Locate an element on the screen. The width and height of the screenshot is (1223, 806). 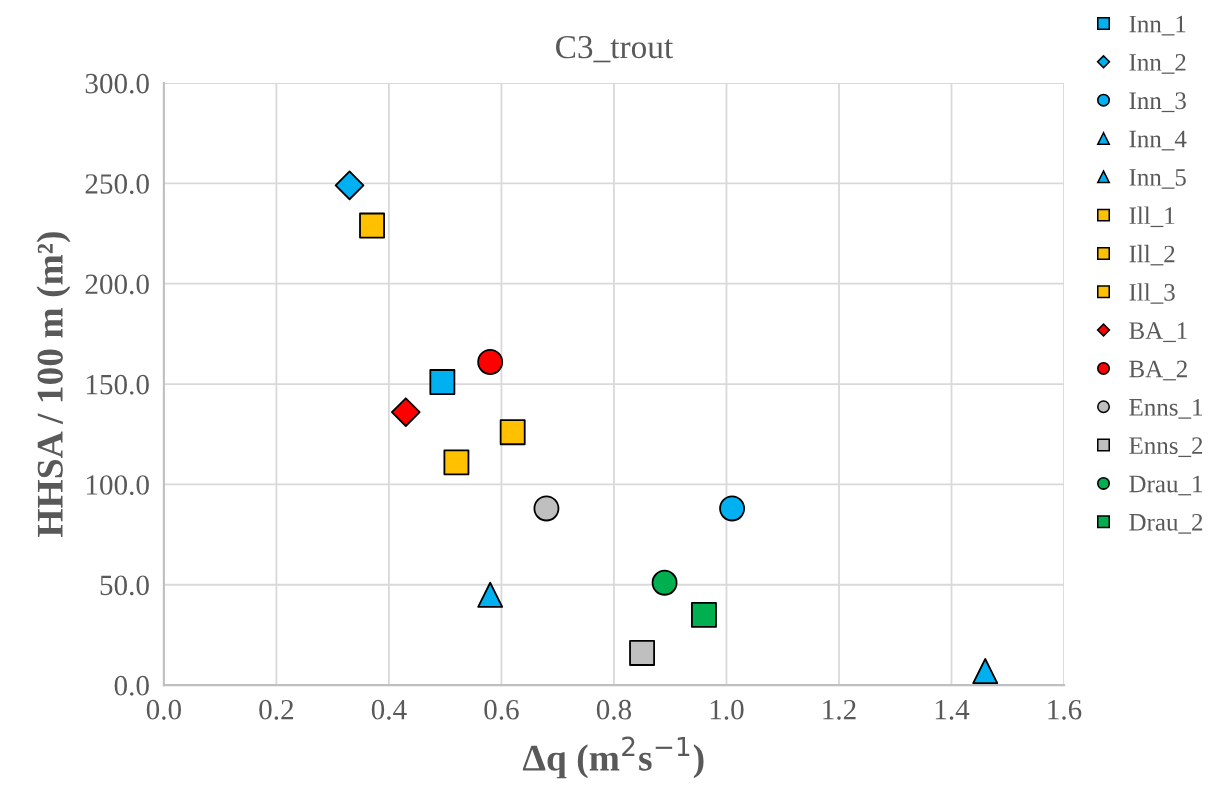
legend-label: Ill_2 is located at coordinates (1152, 255).